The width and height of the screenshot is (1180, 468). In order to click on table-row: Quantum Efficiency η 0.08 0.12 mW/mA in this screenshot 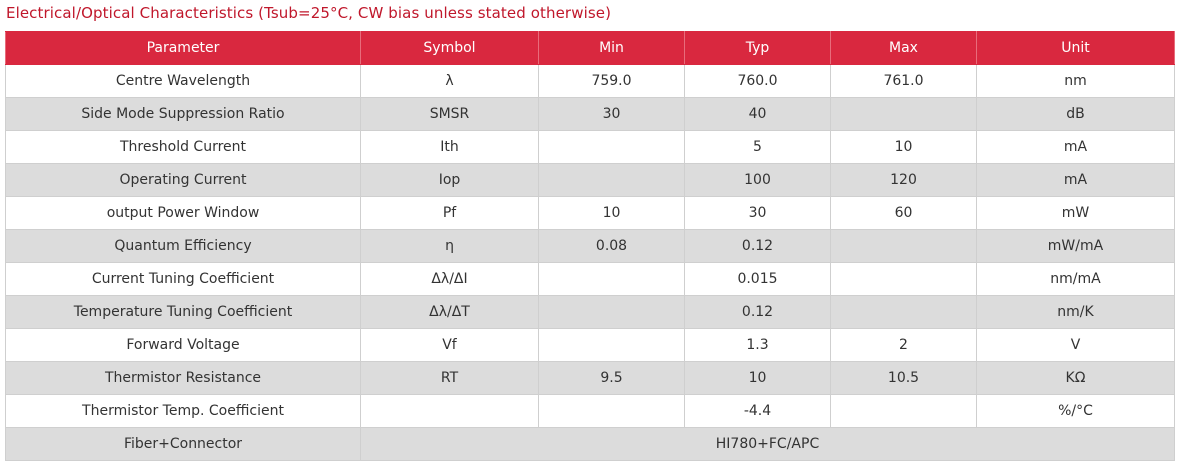, I will do `click(590, 246)`.